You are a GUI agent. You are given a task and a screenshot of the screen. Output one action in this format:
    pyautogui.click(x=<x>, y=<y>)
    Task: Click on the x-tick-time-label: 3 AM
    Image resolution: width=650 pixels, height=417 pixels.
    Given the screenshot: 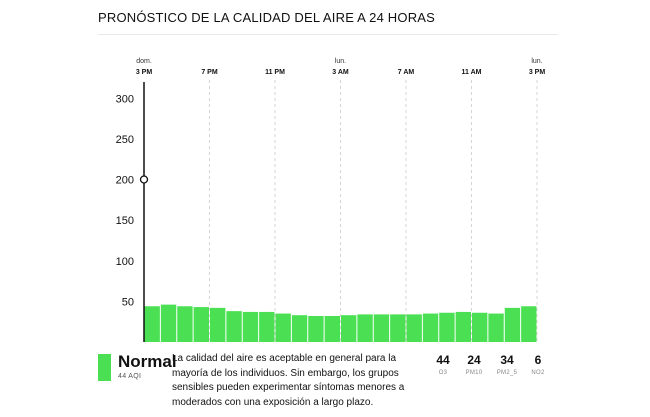 What is the action you would take?
    pyautogui.click(x=340, y=72)
    